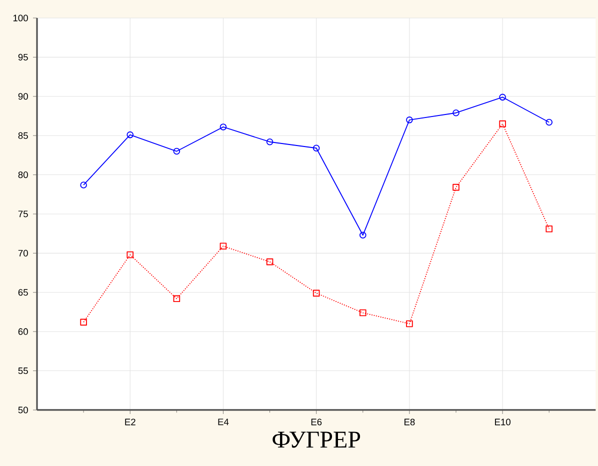  Describe the element at coordinates (23, 175) in the screenshot. I see `y-tick-label: 80` at that location.